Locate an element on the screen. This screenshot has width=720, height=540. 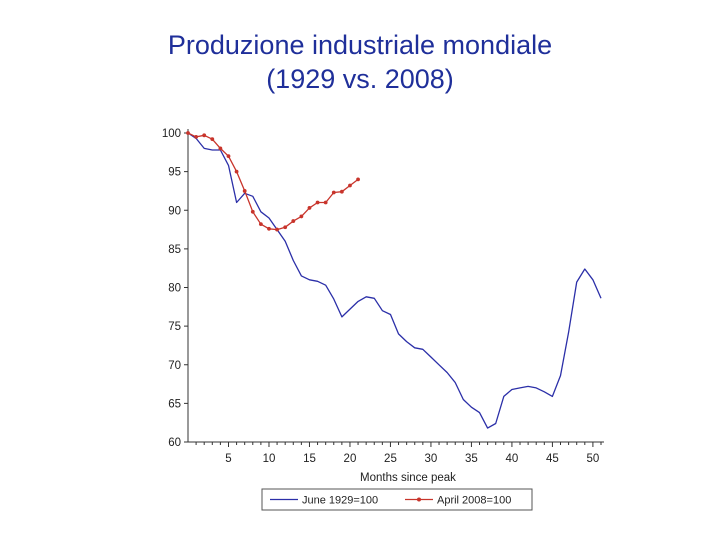
x-tick-label: 45 is located at coordinates (552, 459).